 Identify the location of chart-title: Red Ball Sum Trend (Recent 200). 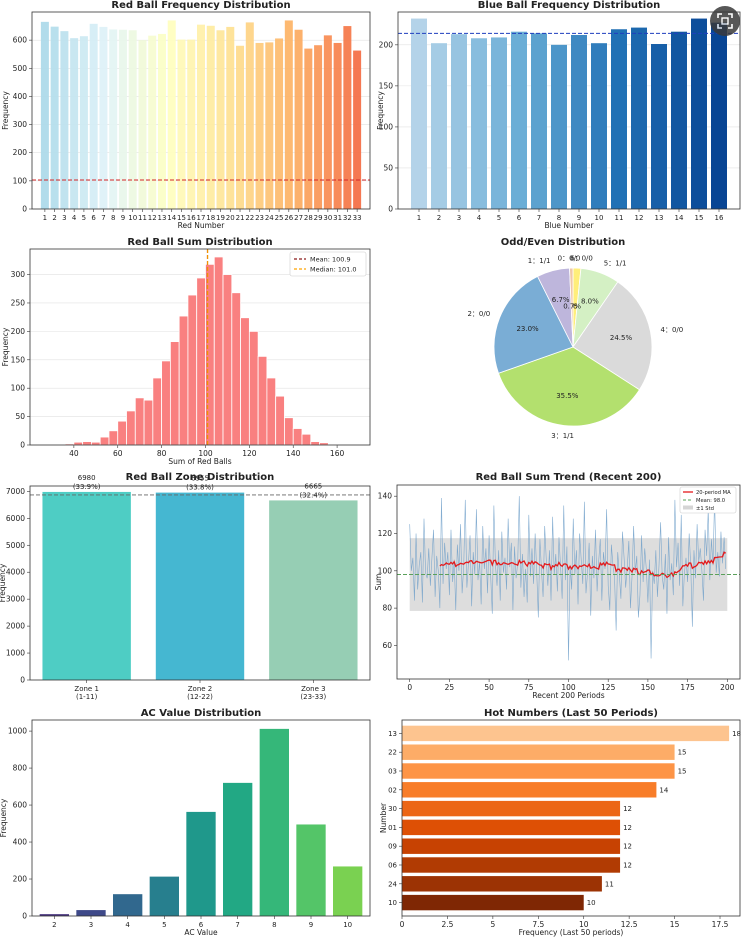
(569, 477).